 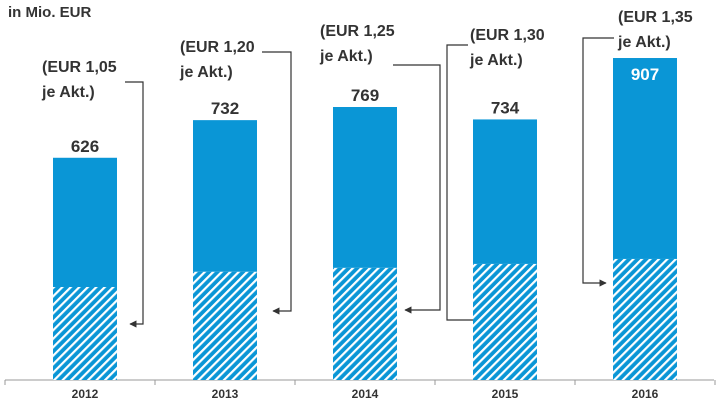 What do you see at coordinates (365, 394) in the screenshot?
I see `x-tick-label: 2014` at bounding box center [365, 394].